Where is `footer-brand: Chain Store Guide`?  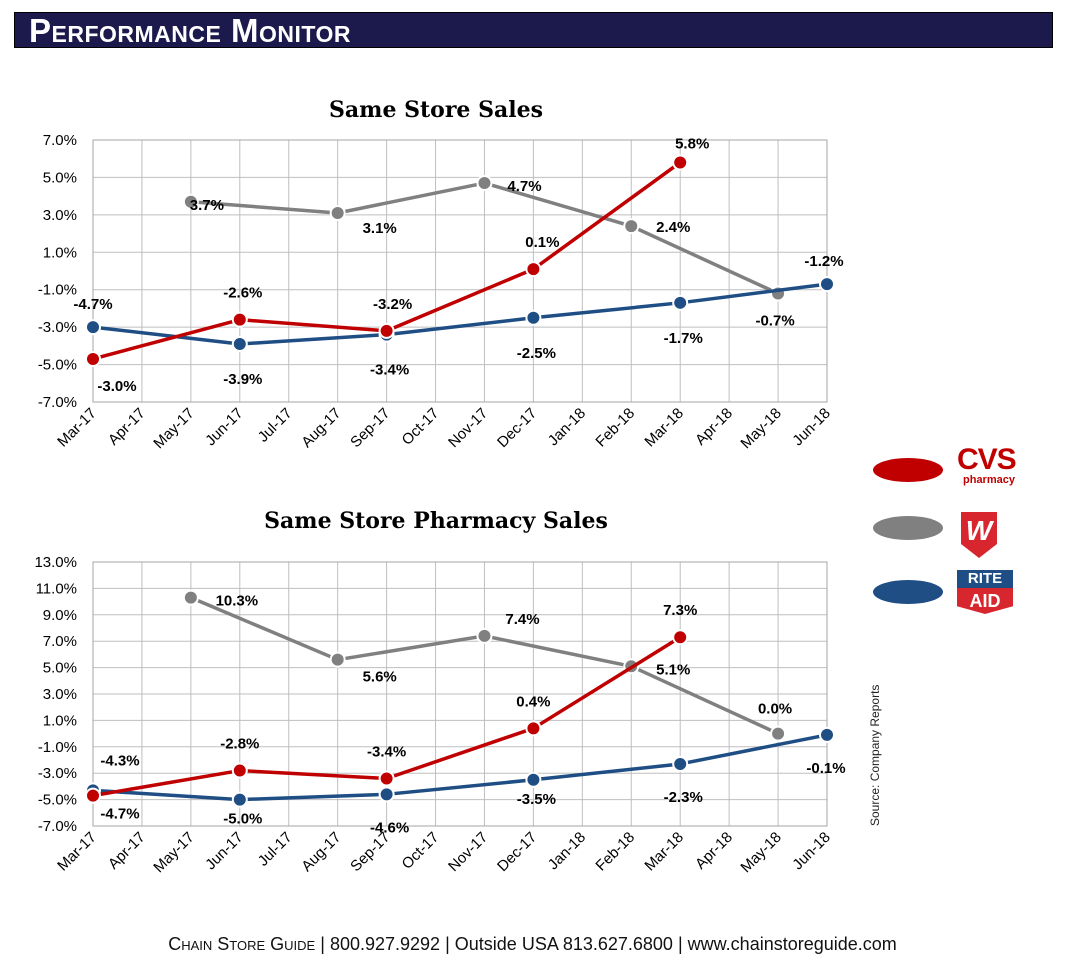
footer-brand: Chain Store Guide is located at coordinates (242, 944).